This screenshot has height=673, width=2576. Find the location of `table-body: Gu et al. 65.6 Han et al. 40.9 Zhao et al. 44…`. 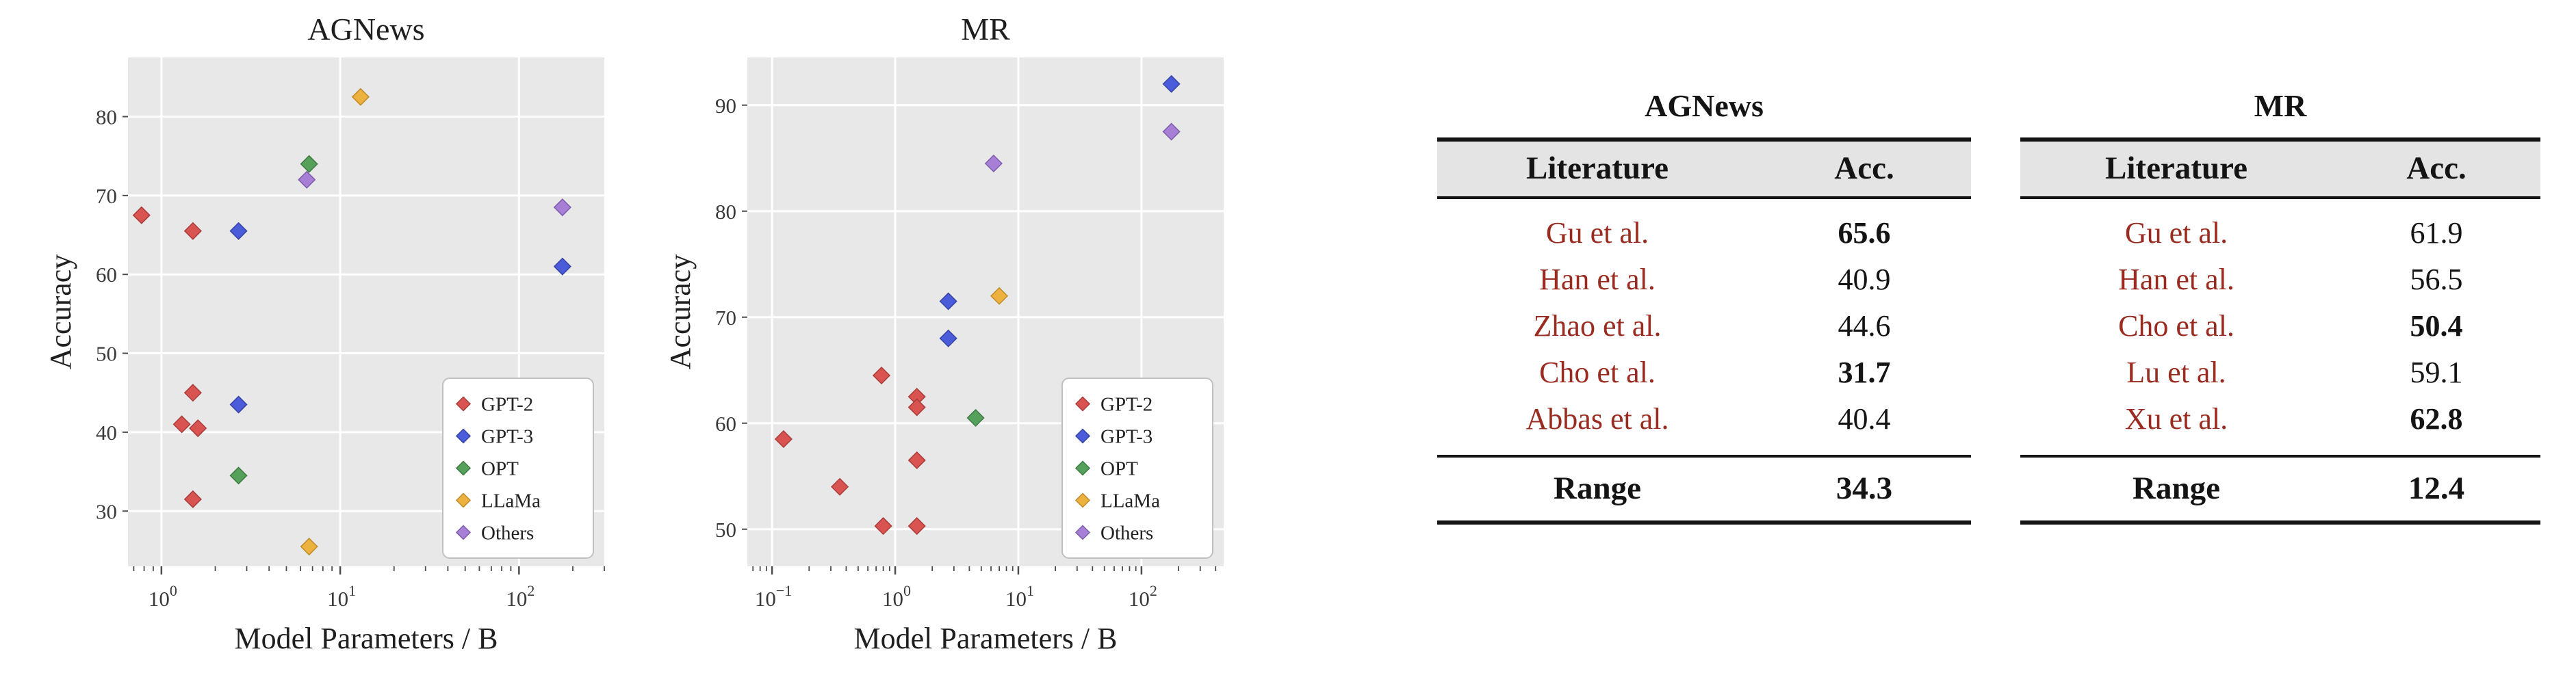

table-body: Gu et al. 65.6 Han et al. 40.9 Zhao et al. 44… is located at coordinates (1704, 327).